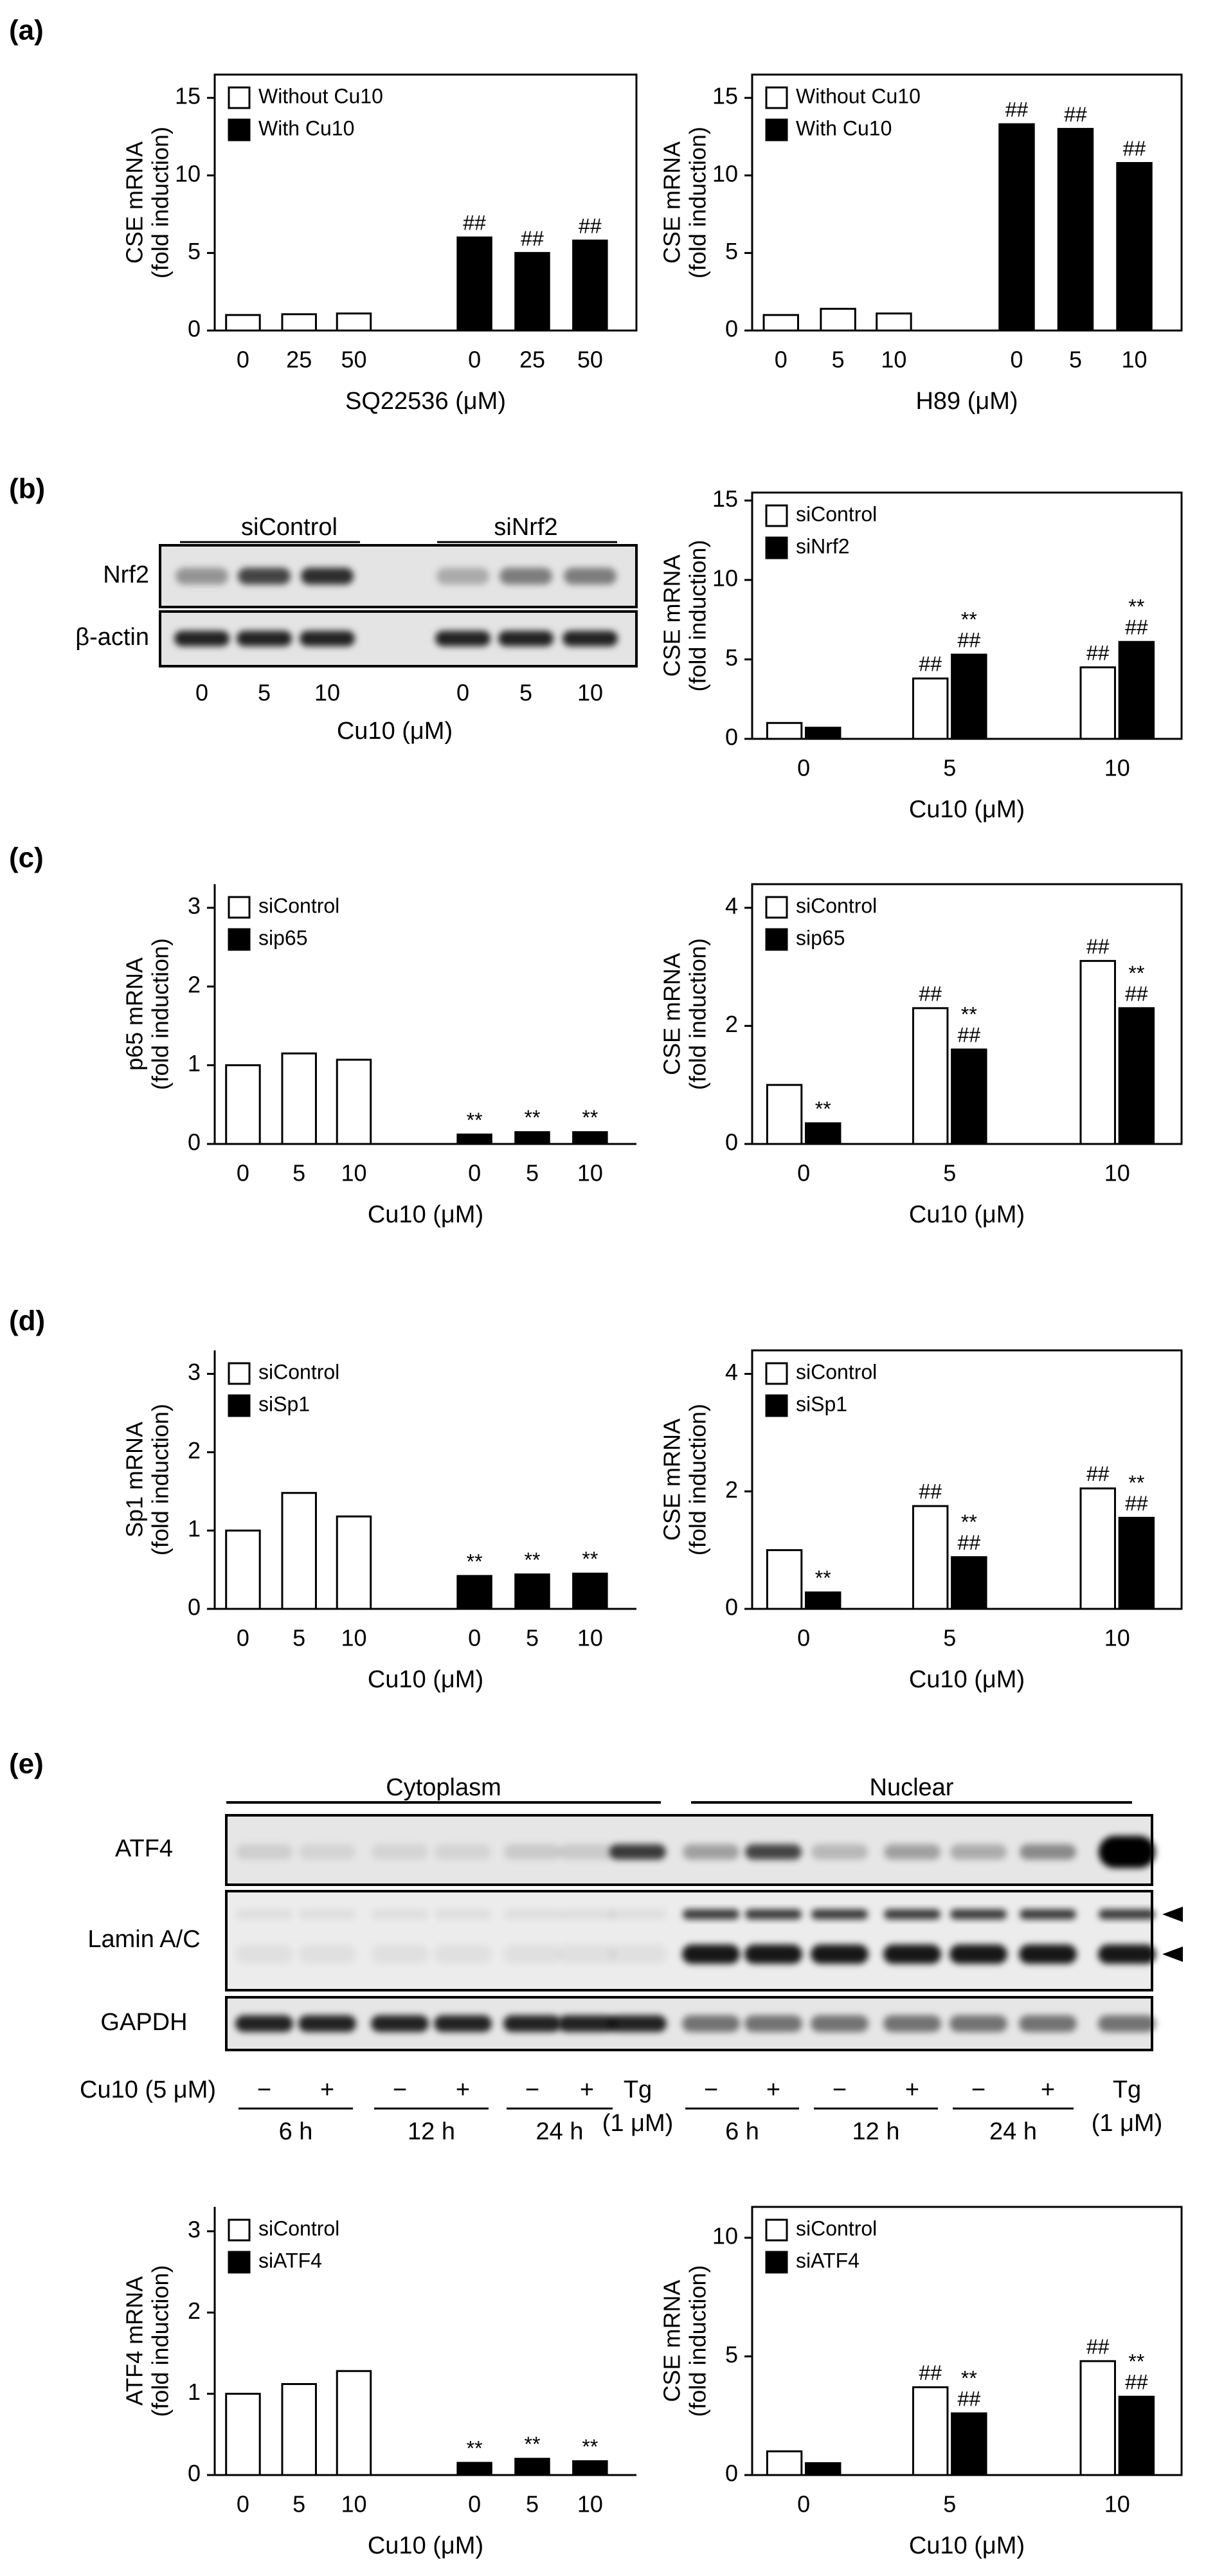 The width and height of the screenshot is (1215, 2576). I want to click on time-label: 6 h, so click(296, 2131).